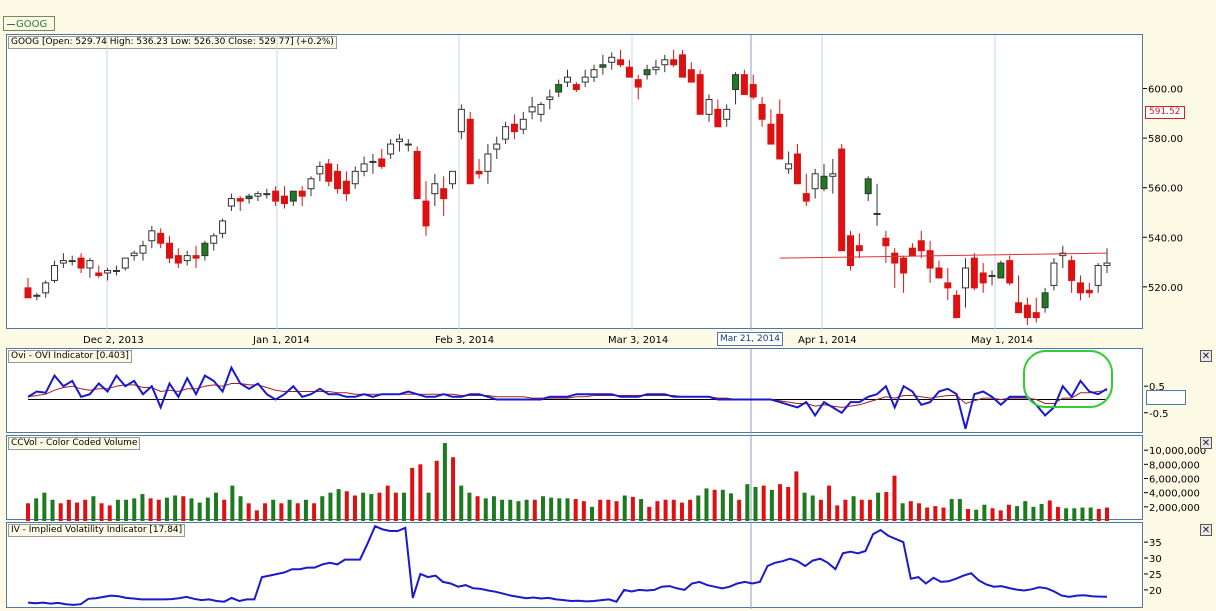  What do you see at coordinates (587, 391) in the screenshot?
I see `ovi-panel: Ovi - OVI Indicator [0.403] 0.5 -0.5` at bounding box center [587, 391].